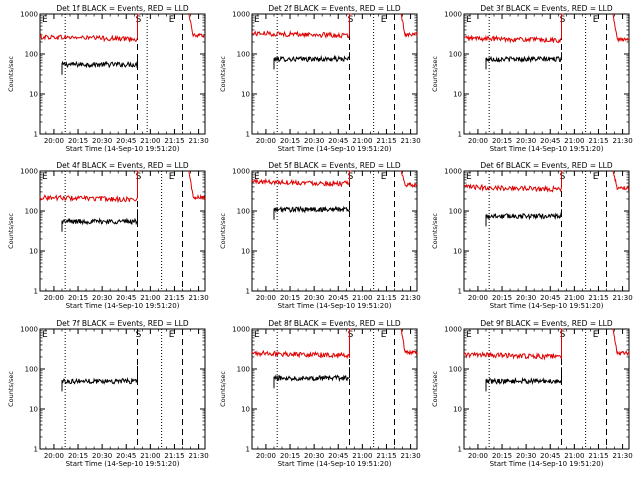 This screenshot has width=640, height=480. I want to click on panel-title: Det 1f BLACK = Events, RED = LLD, so click(122, 8).